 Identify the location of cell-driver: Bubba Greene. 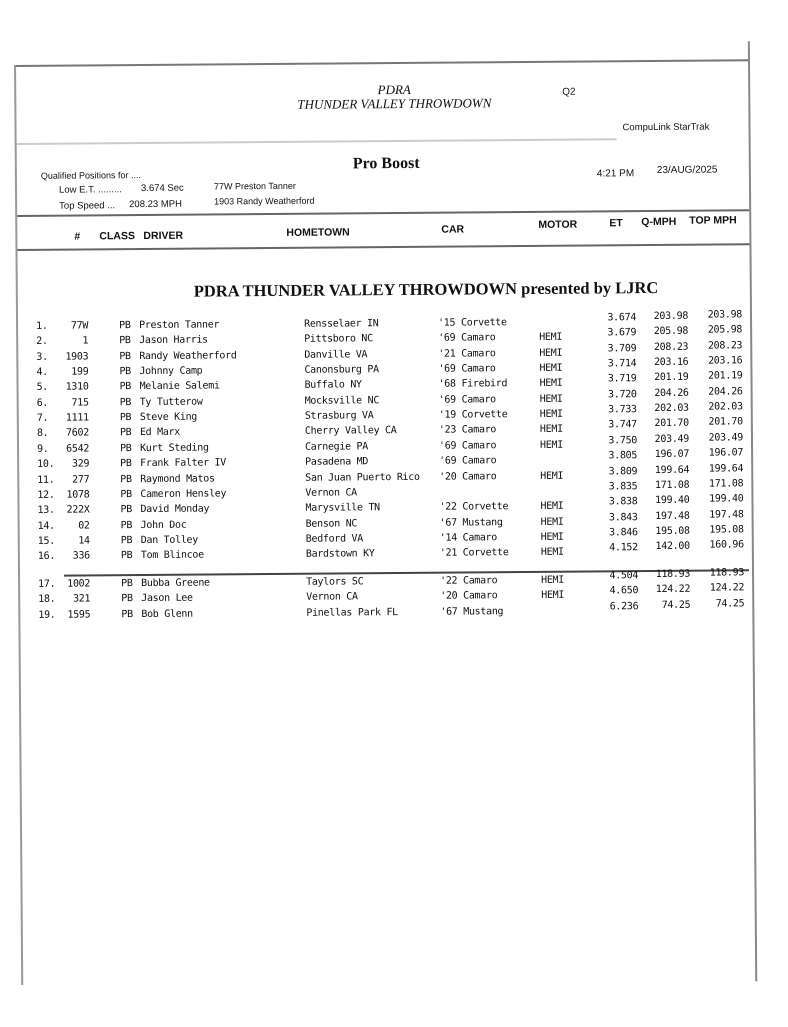
(175, 583).